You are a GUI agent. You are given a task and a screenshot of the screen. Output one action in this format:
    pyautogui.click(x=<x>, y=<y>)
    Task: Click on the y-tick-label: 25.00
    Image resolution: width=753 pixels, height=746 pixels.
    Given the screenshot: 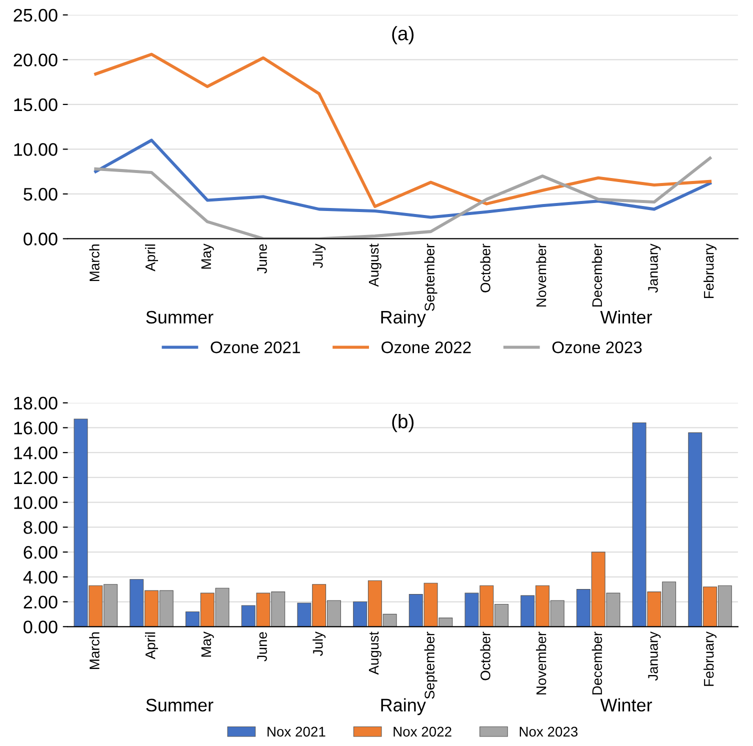 What is the action you would take?
    pyautogui.click(x=36, y=15)
    